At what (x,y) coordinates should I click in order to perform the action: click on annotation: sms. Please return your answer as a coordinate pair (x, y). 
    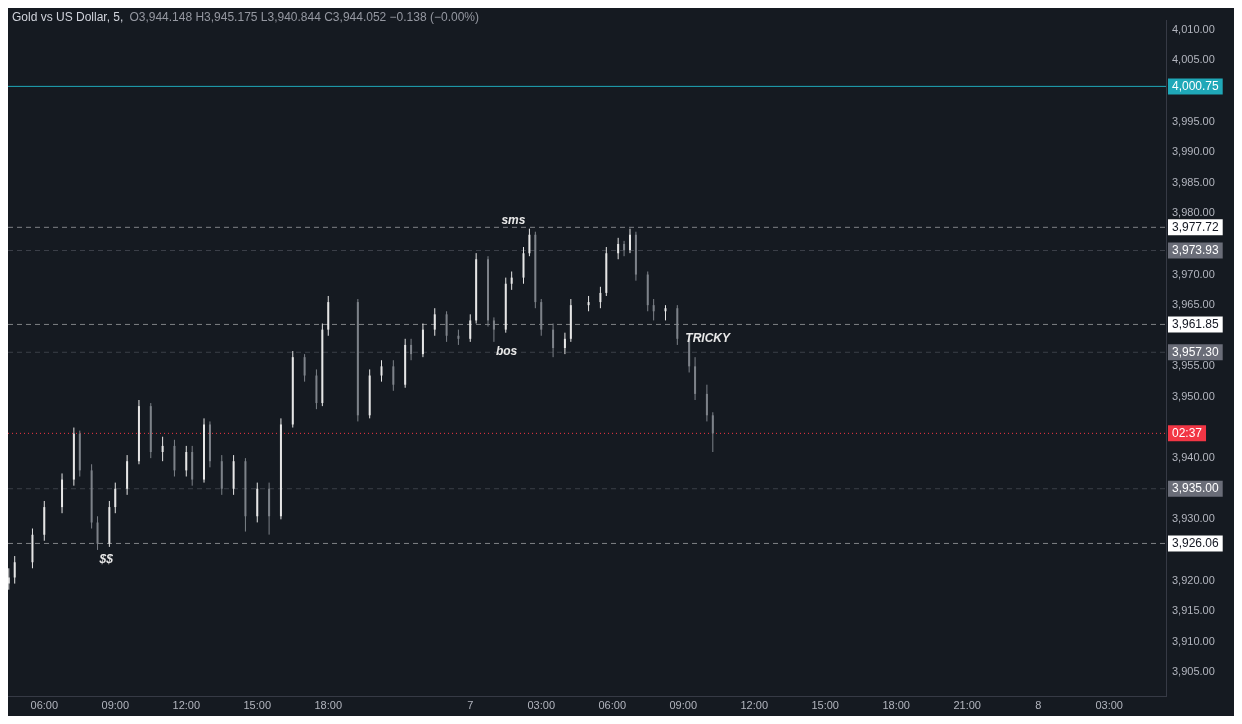
    Looking at the image, I should click on (513, 219).